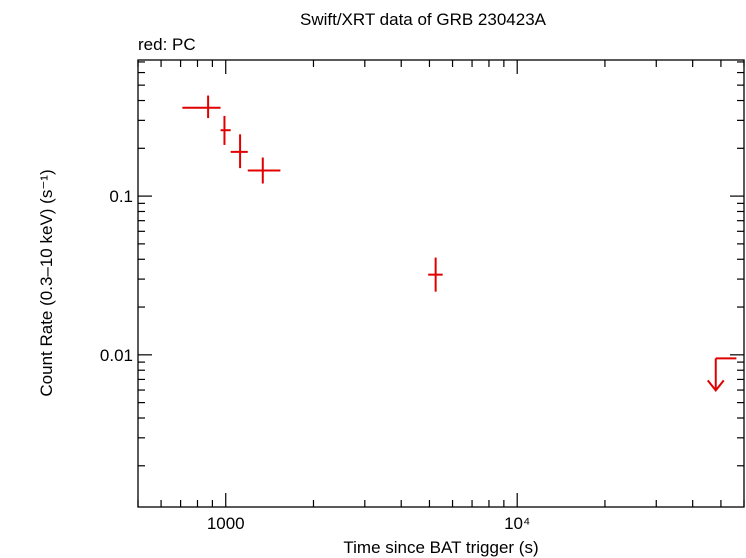  I want to click on x-tick-label: 1000, so click(226, 523).